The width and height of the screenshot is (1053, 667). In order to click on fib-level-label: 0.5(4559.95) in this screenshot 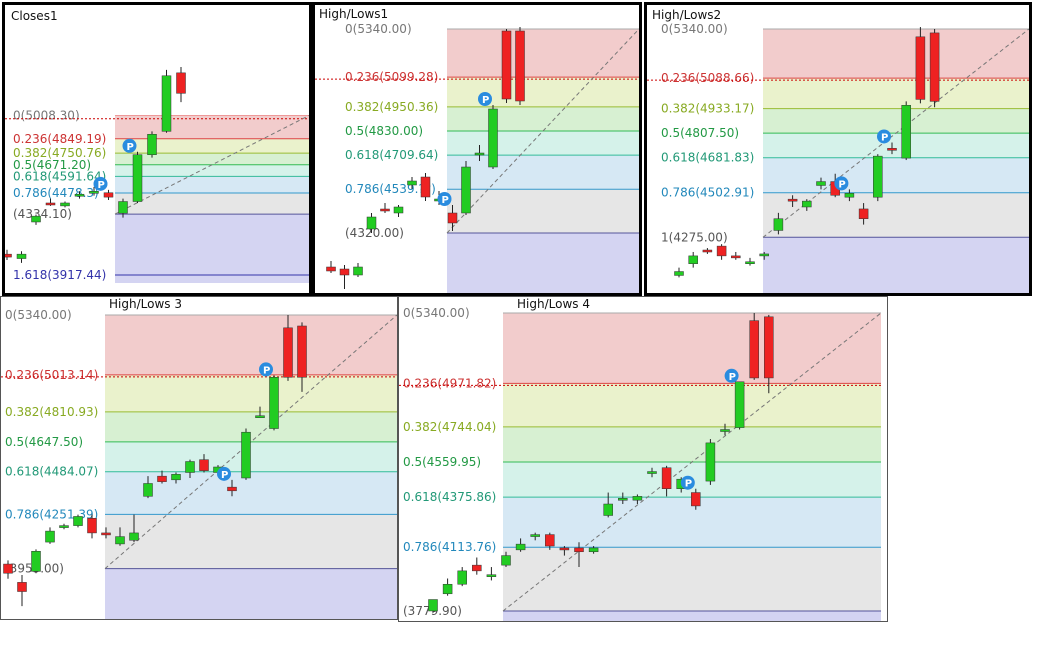, I will do `click(442, 462)`.